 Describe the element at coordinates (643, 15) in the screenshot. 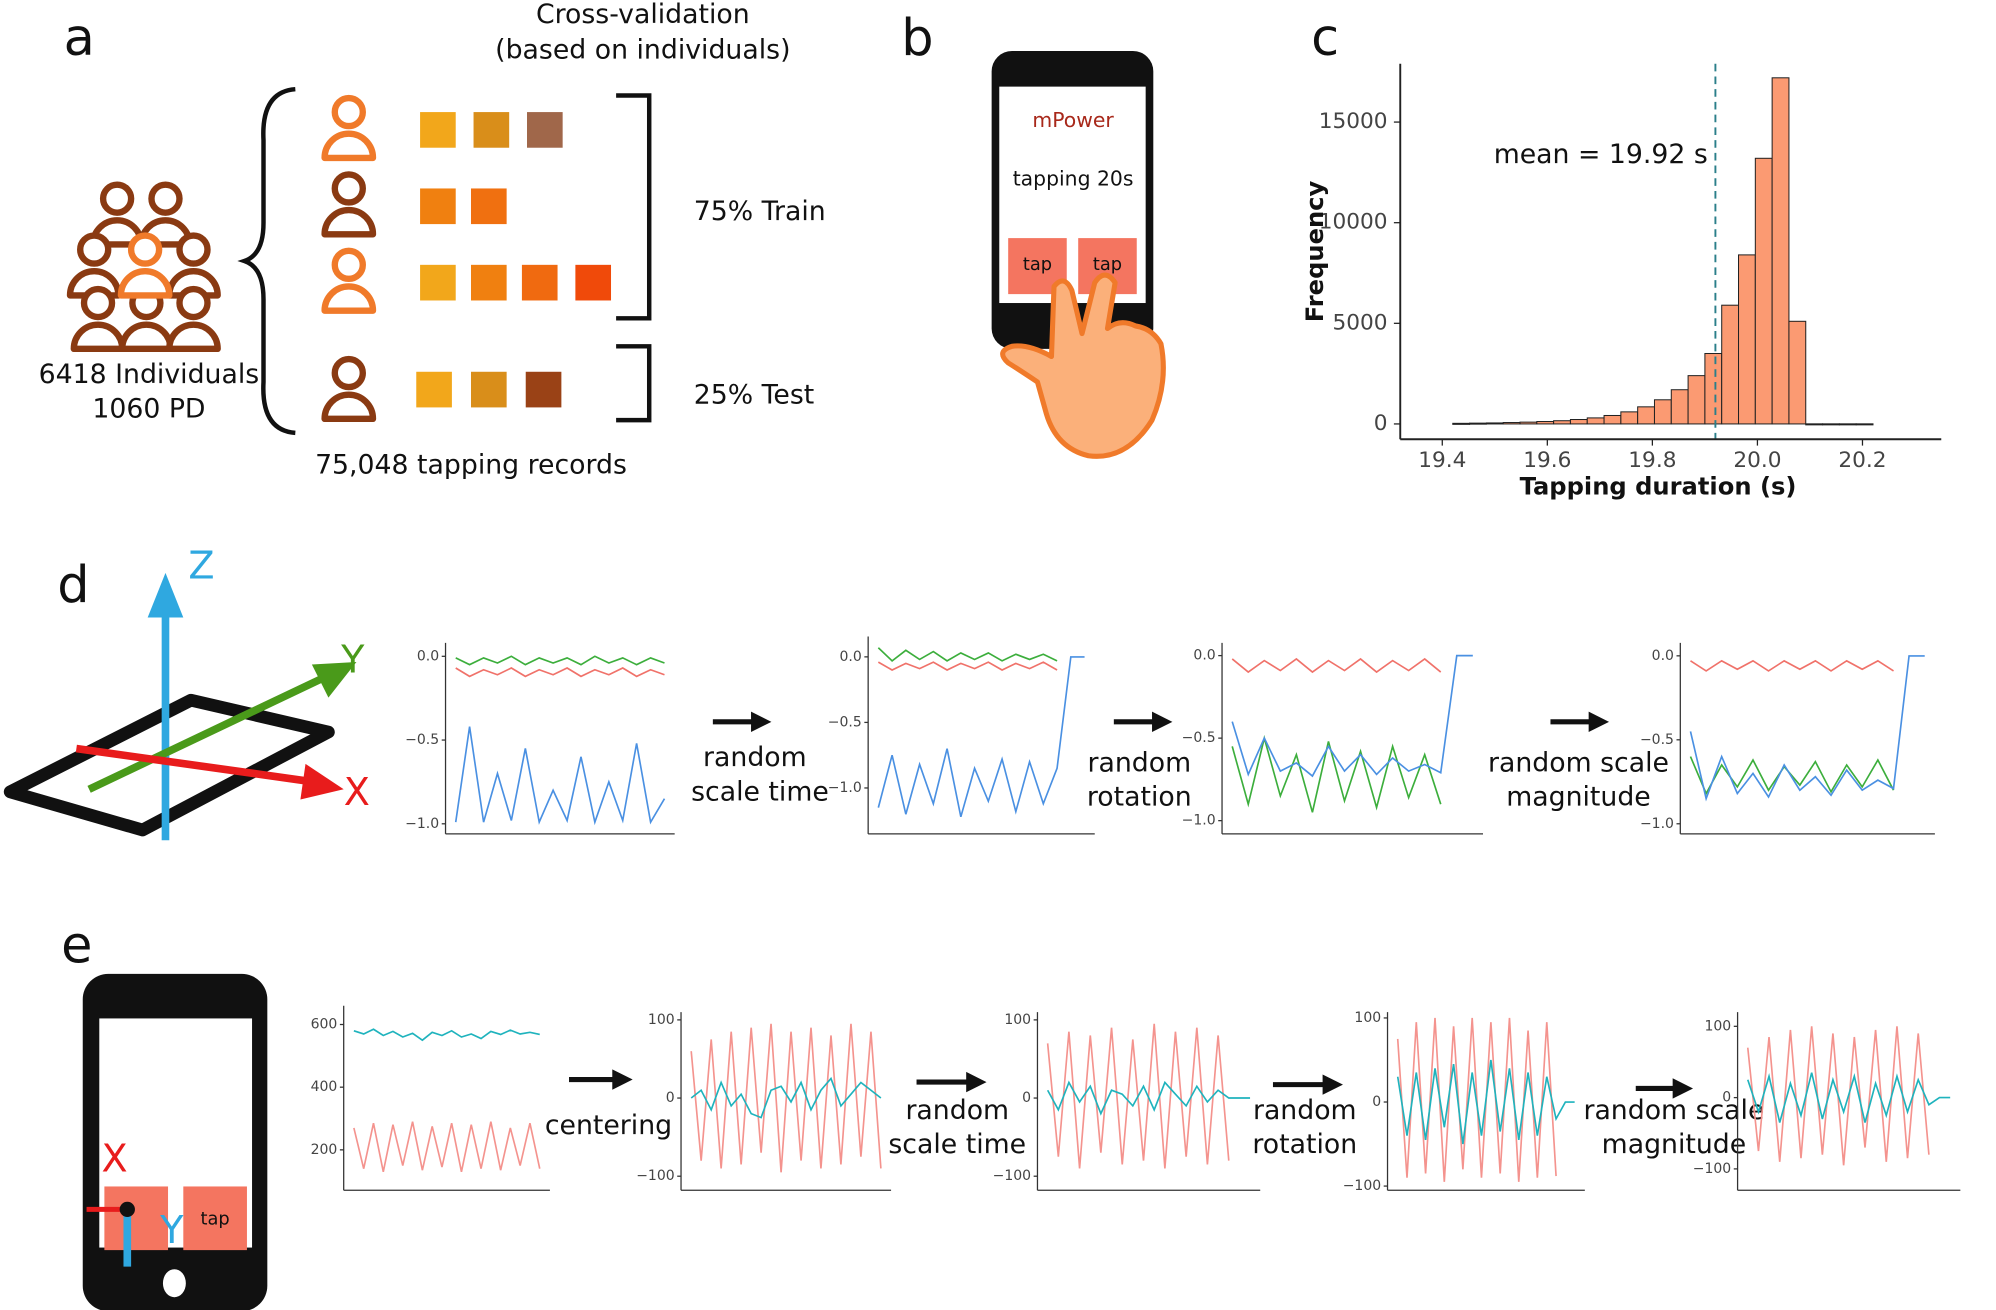

I see `cv-title: Cross-validation` at that location.